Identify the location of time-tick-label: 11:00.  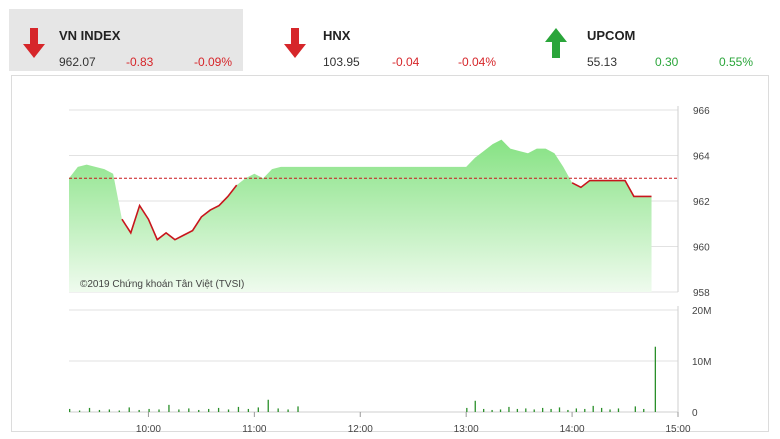
(254, 429).